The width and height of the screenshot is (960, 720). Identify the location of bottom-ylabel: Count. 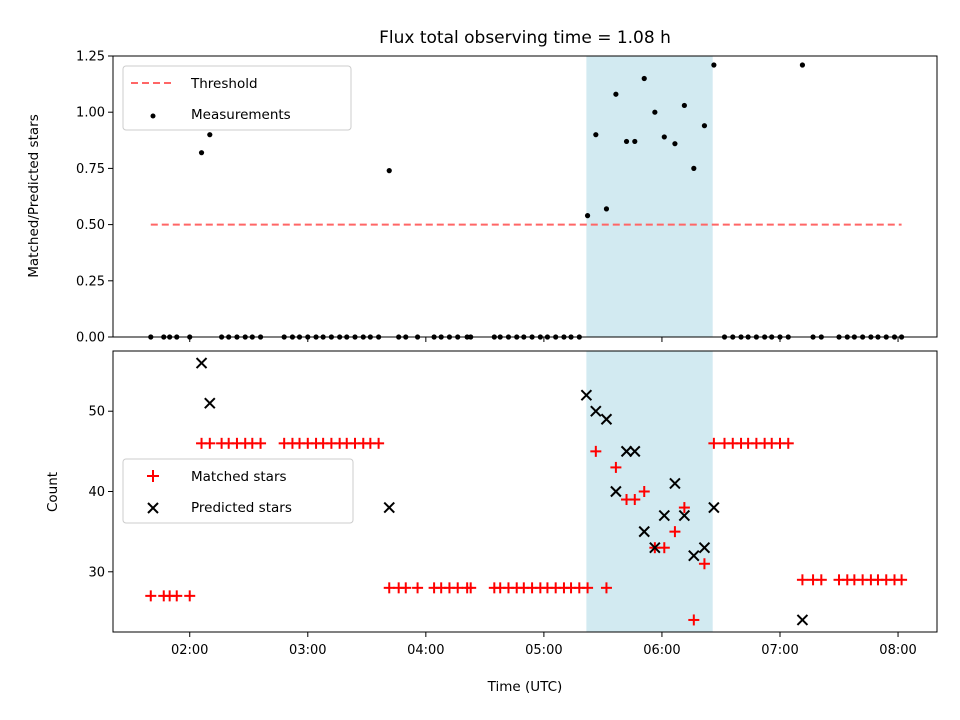
(53, 492).